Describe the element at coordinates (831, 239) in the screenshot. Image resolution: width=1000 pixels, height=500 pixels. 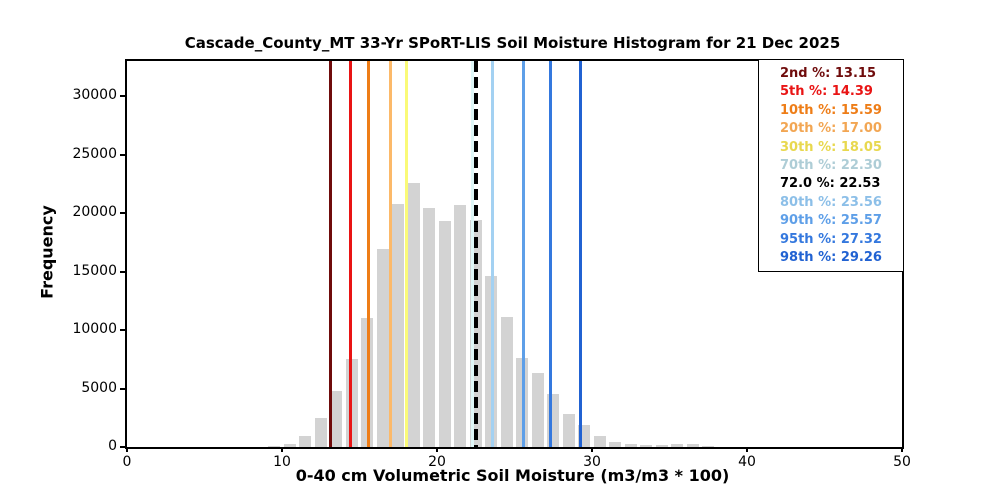
I see `legend-entry-p95: 95th %: 27.32` at that location.